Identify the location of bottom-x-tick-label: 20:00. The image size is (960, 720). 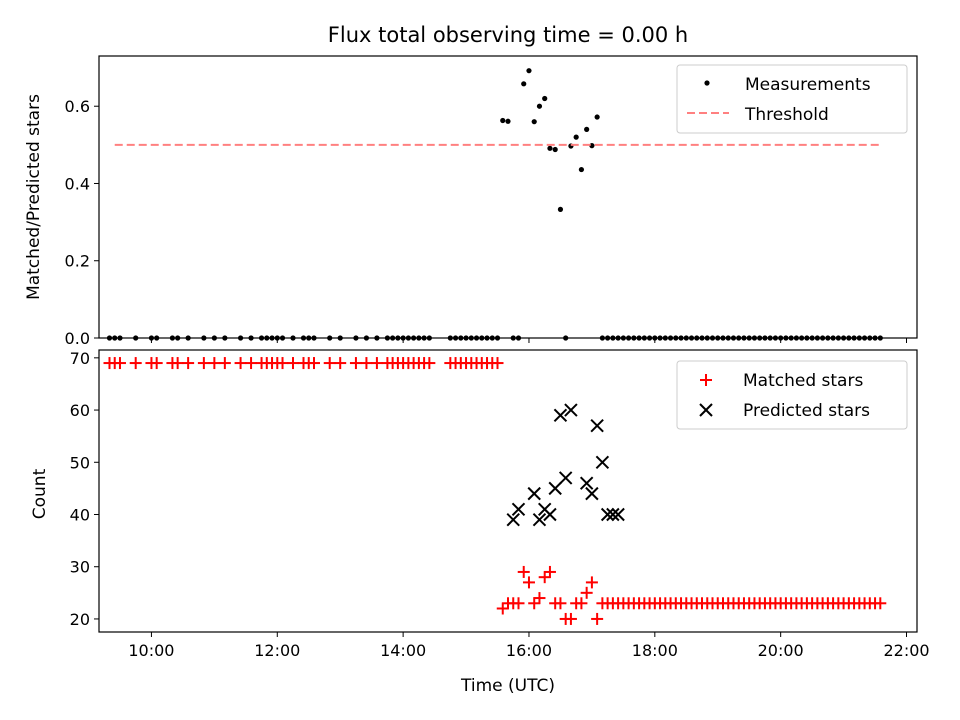
(781, 650).